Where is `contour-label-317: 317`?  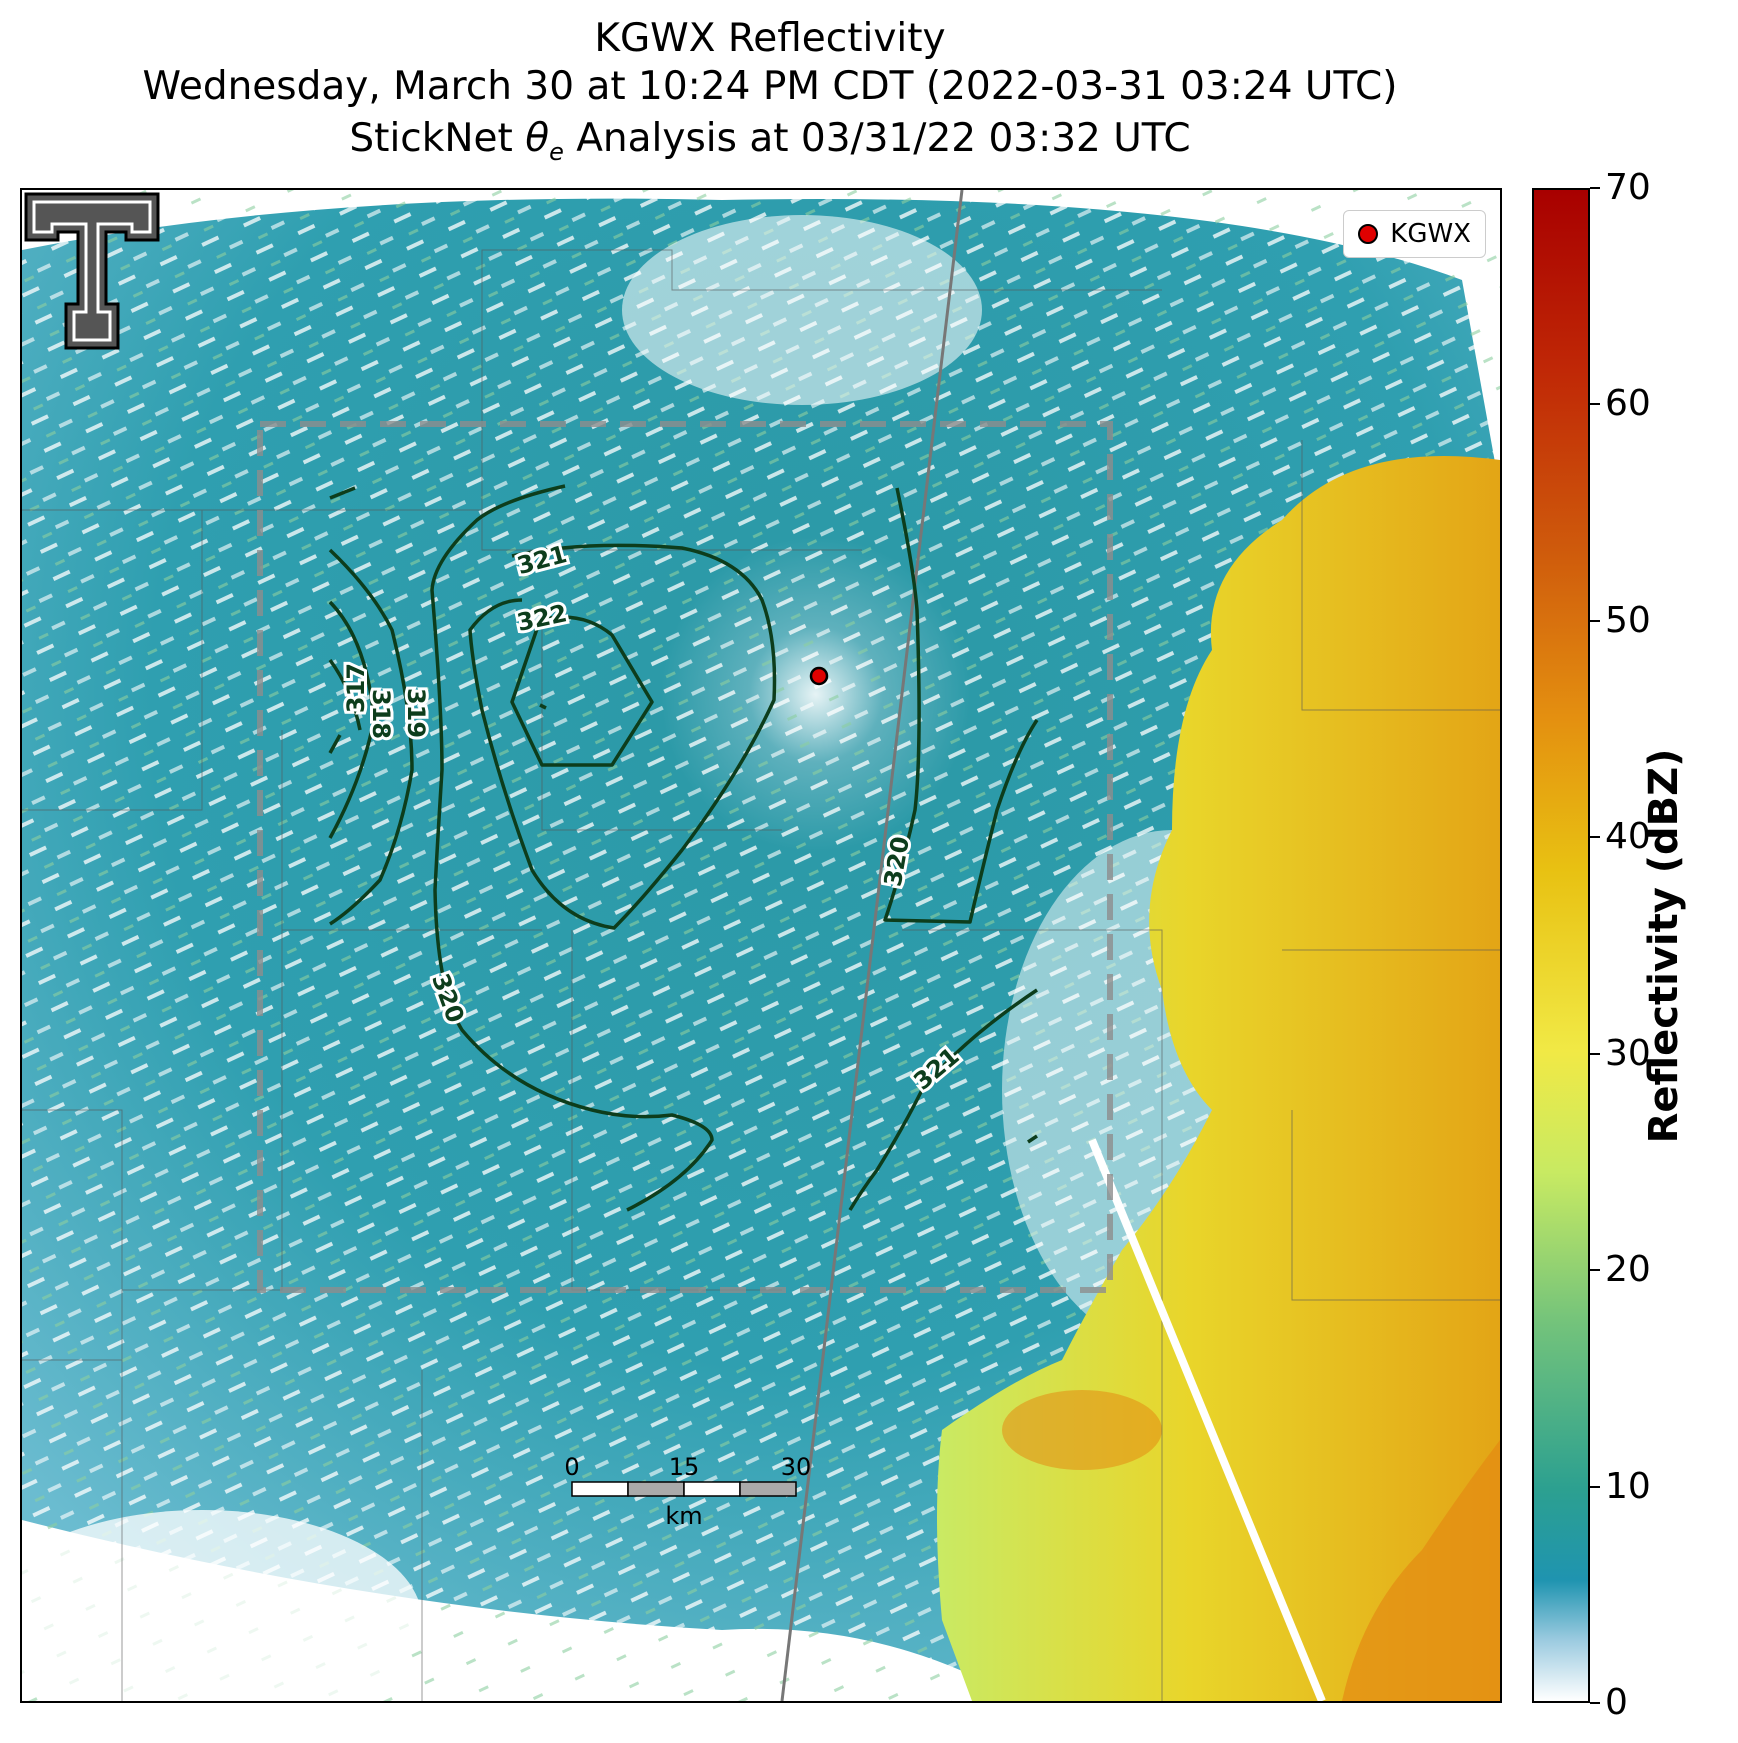
contour-label-317: 317 is located at coordinates (356, 688).